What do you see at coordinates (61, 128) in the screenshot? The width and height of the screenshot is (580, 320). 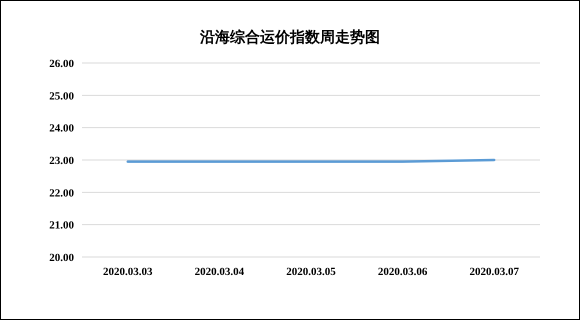 I see `y-tick-label: 24.00` at bounding box center [61, 128].